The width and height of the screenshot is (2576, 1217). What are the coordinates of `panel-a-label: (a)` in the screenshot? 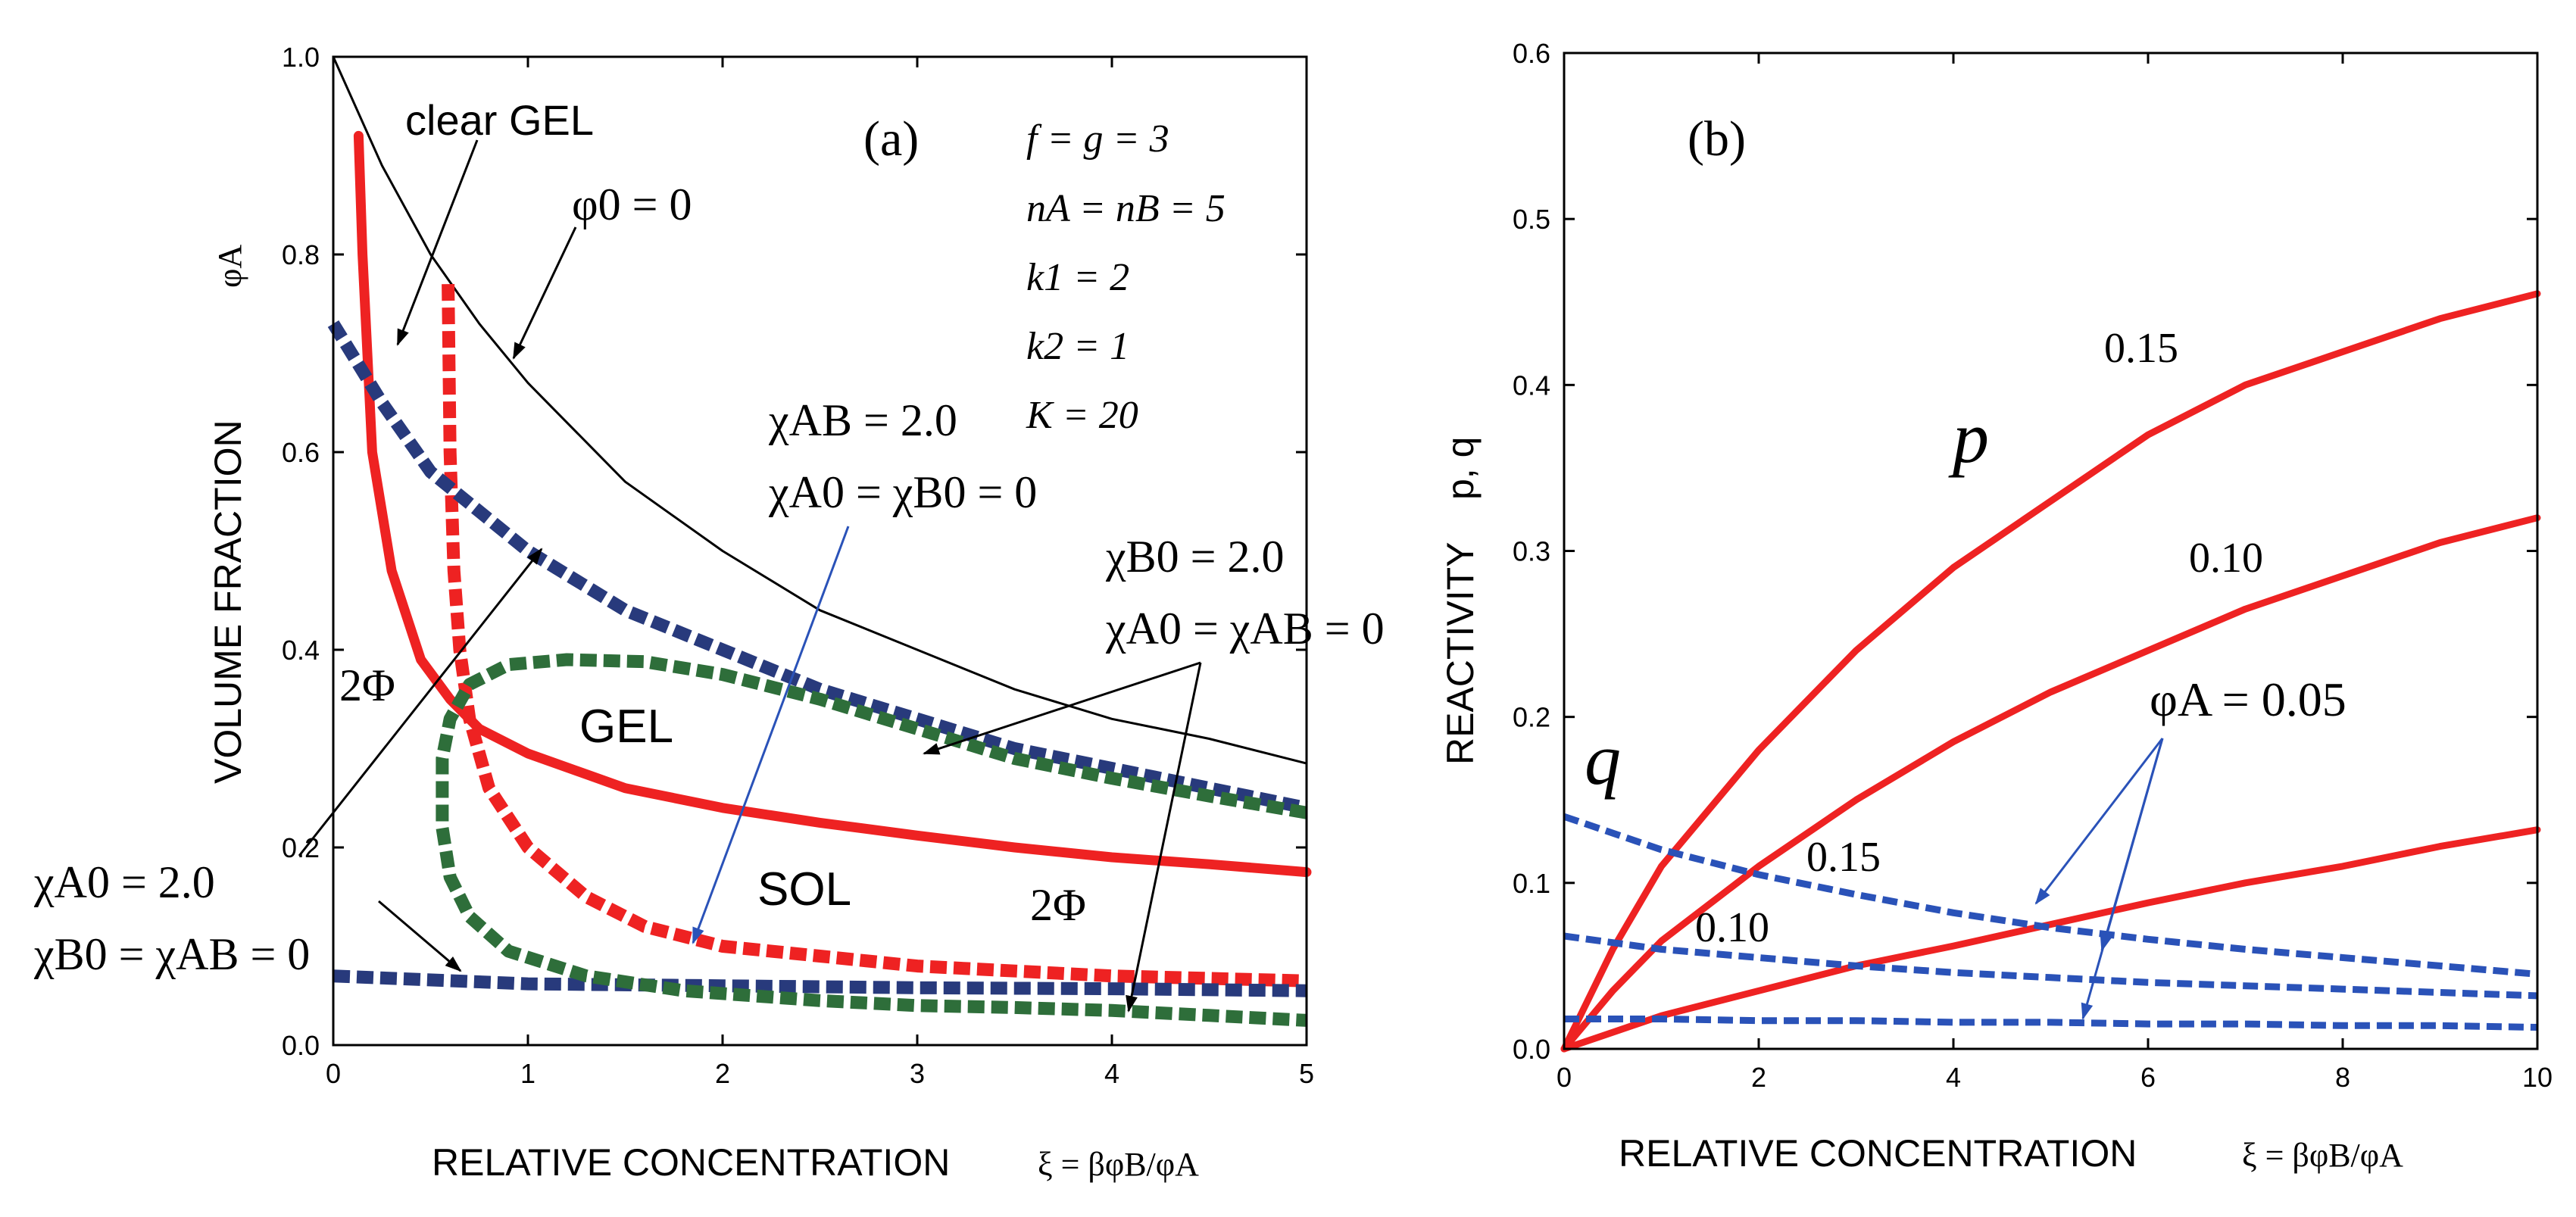 It's located at (891, 139).